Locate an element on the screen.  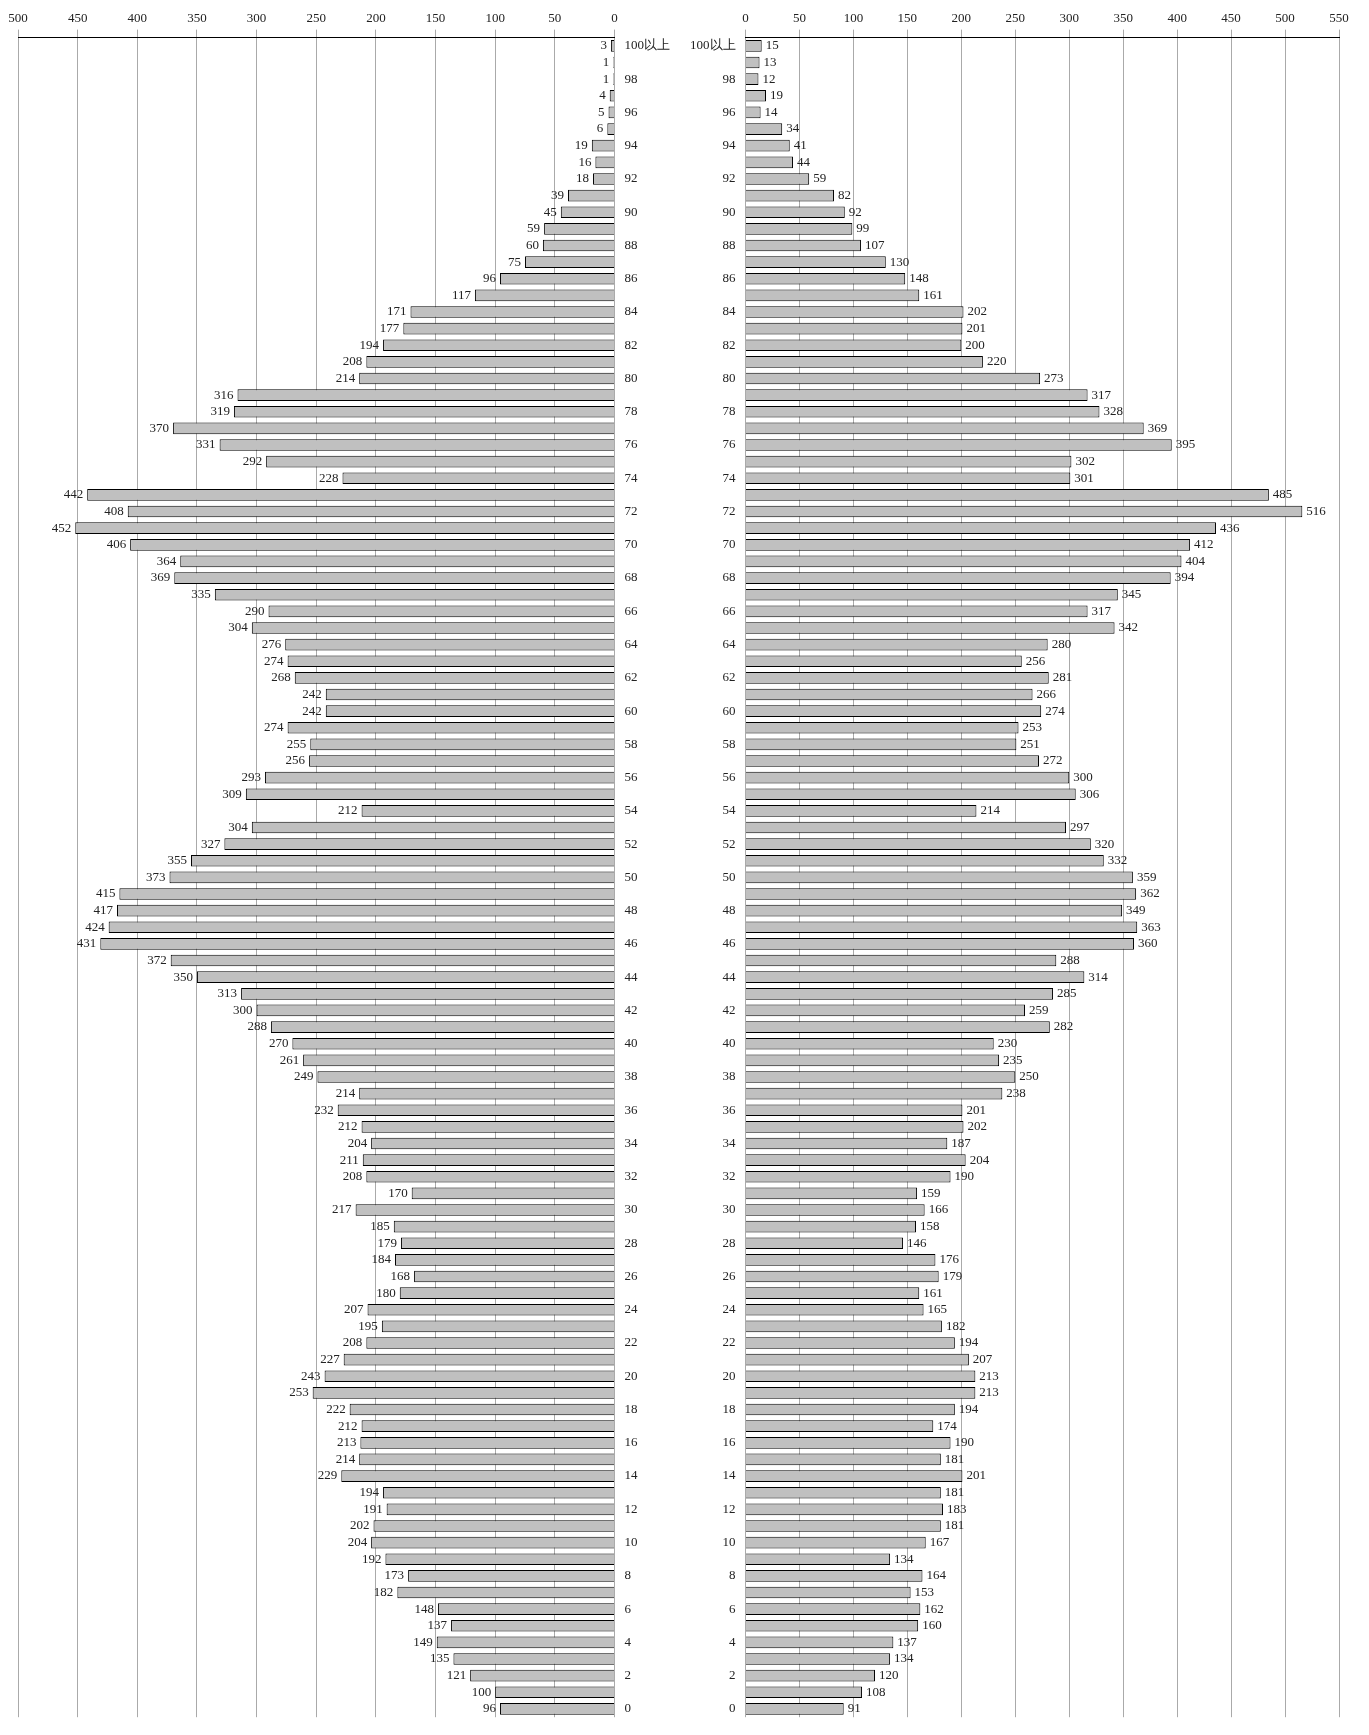
y-tick-label: 64 is located at coordinates (729, 644).